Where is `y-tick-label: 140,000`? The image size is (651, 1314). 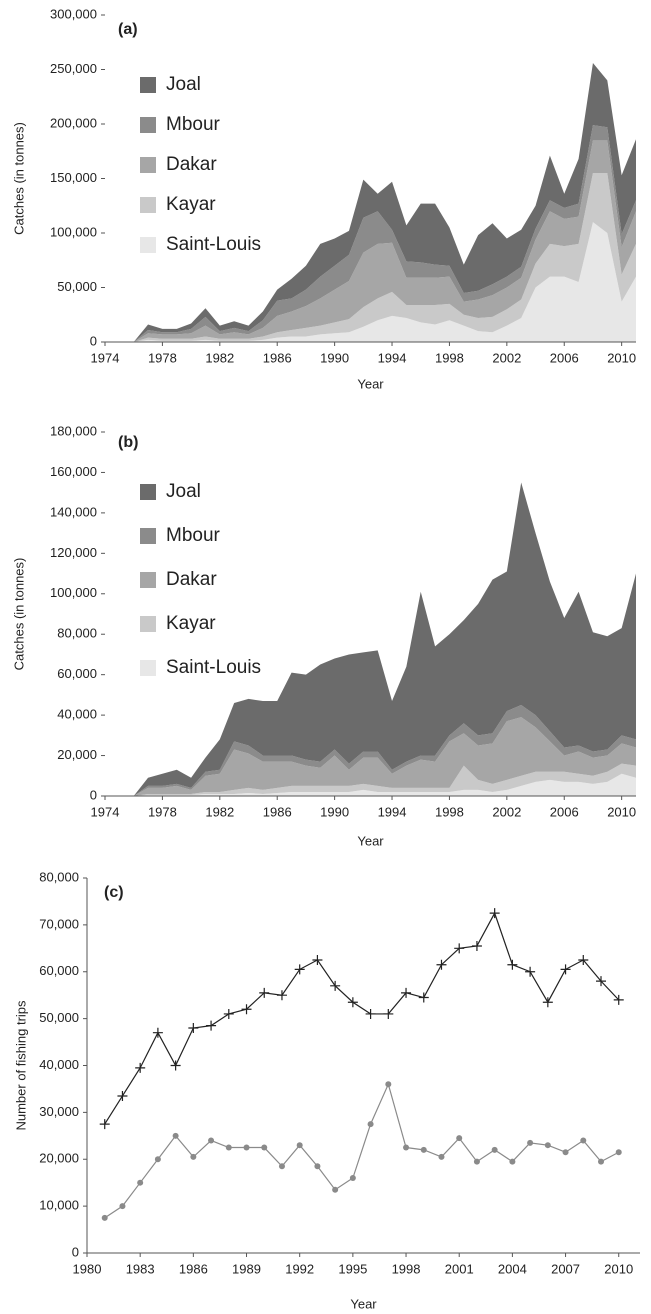 y-tick-label: 140,000 is located at coordinates (73, 511).